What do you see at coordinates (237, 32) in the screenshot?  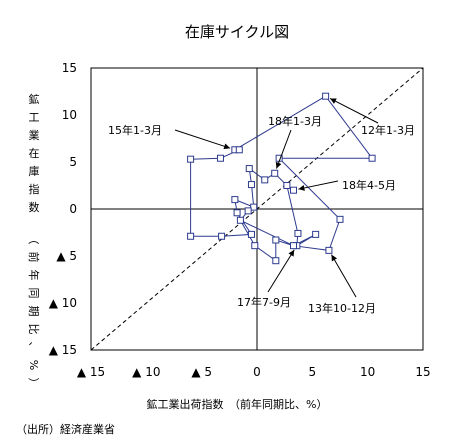 I see `chart-title: 在庫サイクル図` at bounding box center [237, 32].